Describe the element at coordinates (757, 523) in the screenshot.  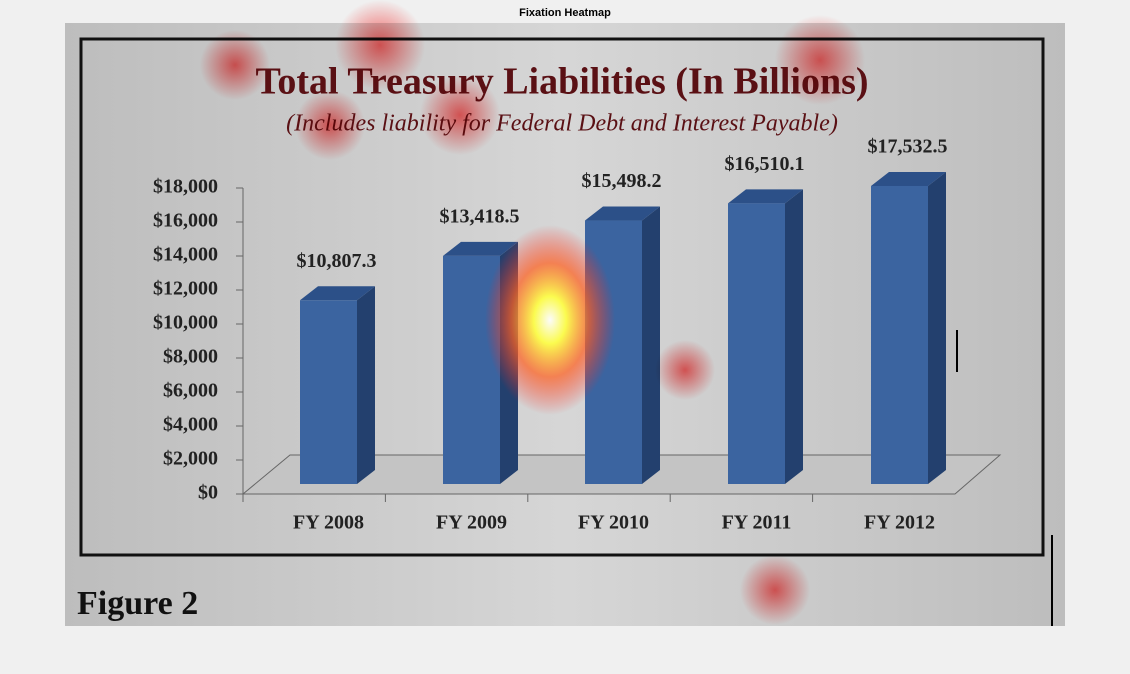
I see `x-tick-label: FY 2011` at that location.